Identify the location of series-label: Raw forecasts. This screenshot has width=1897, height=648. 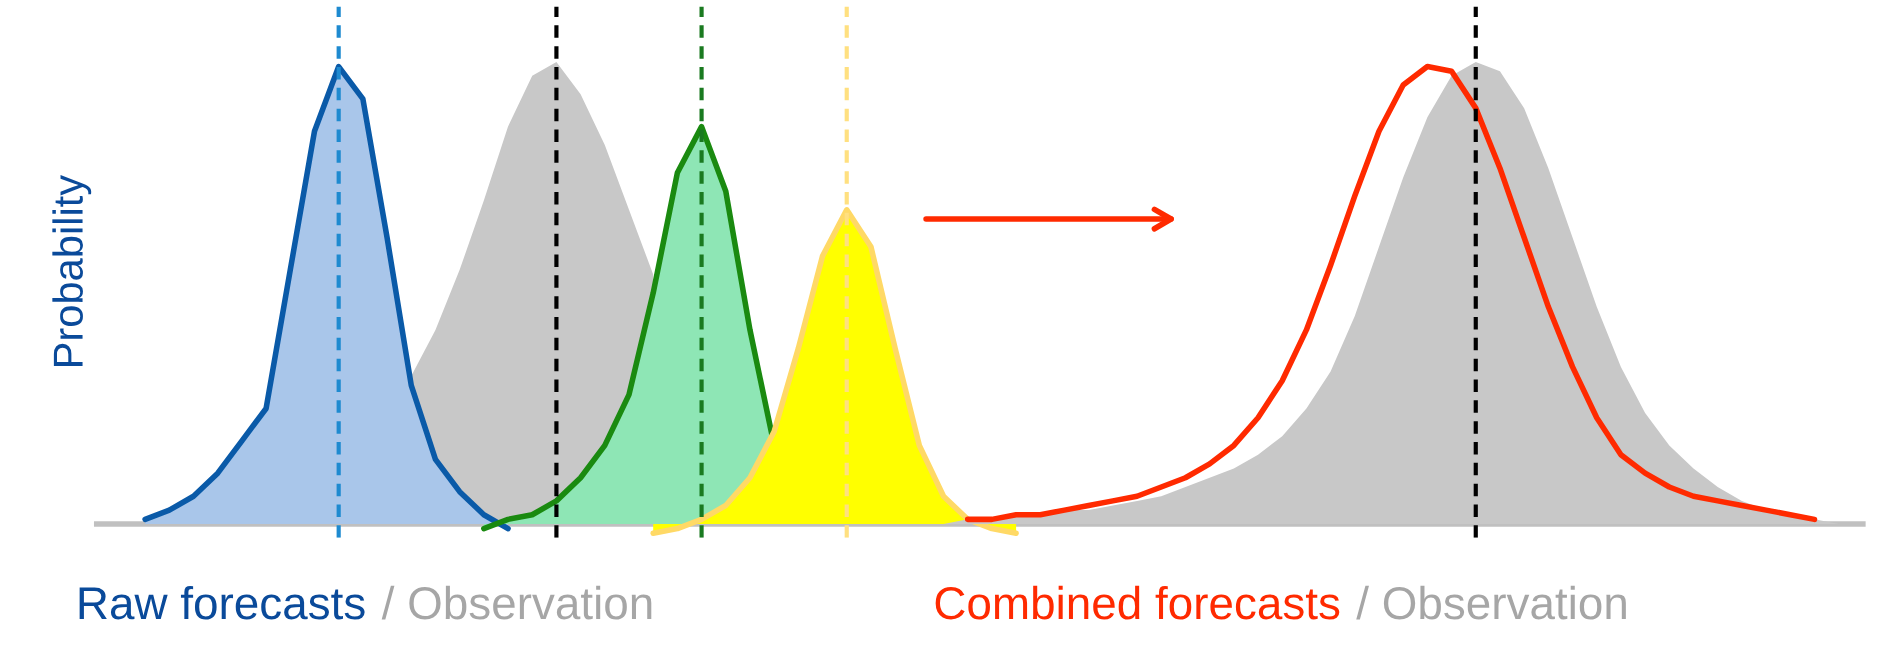
(222, 602).